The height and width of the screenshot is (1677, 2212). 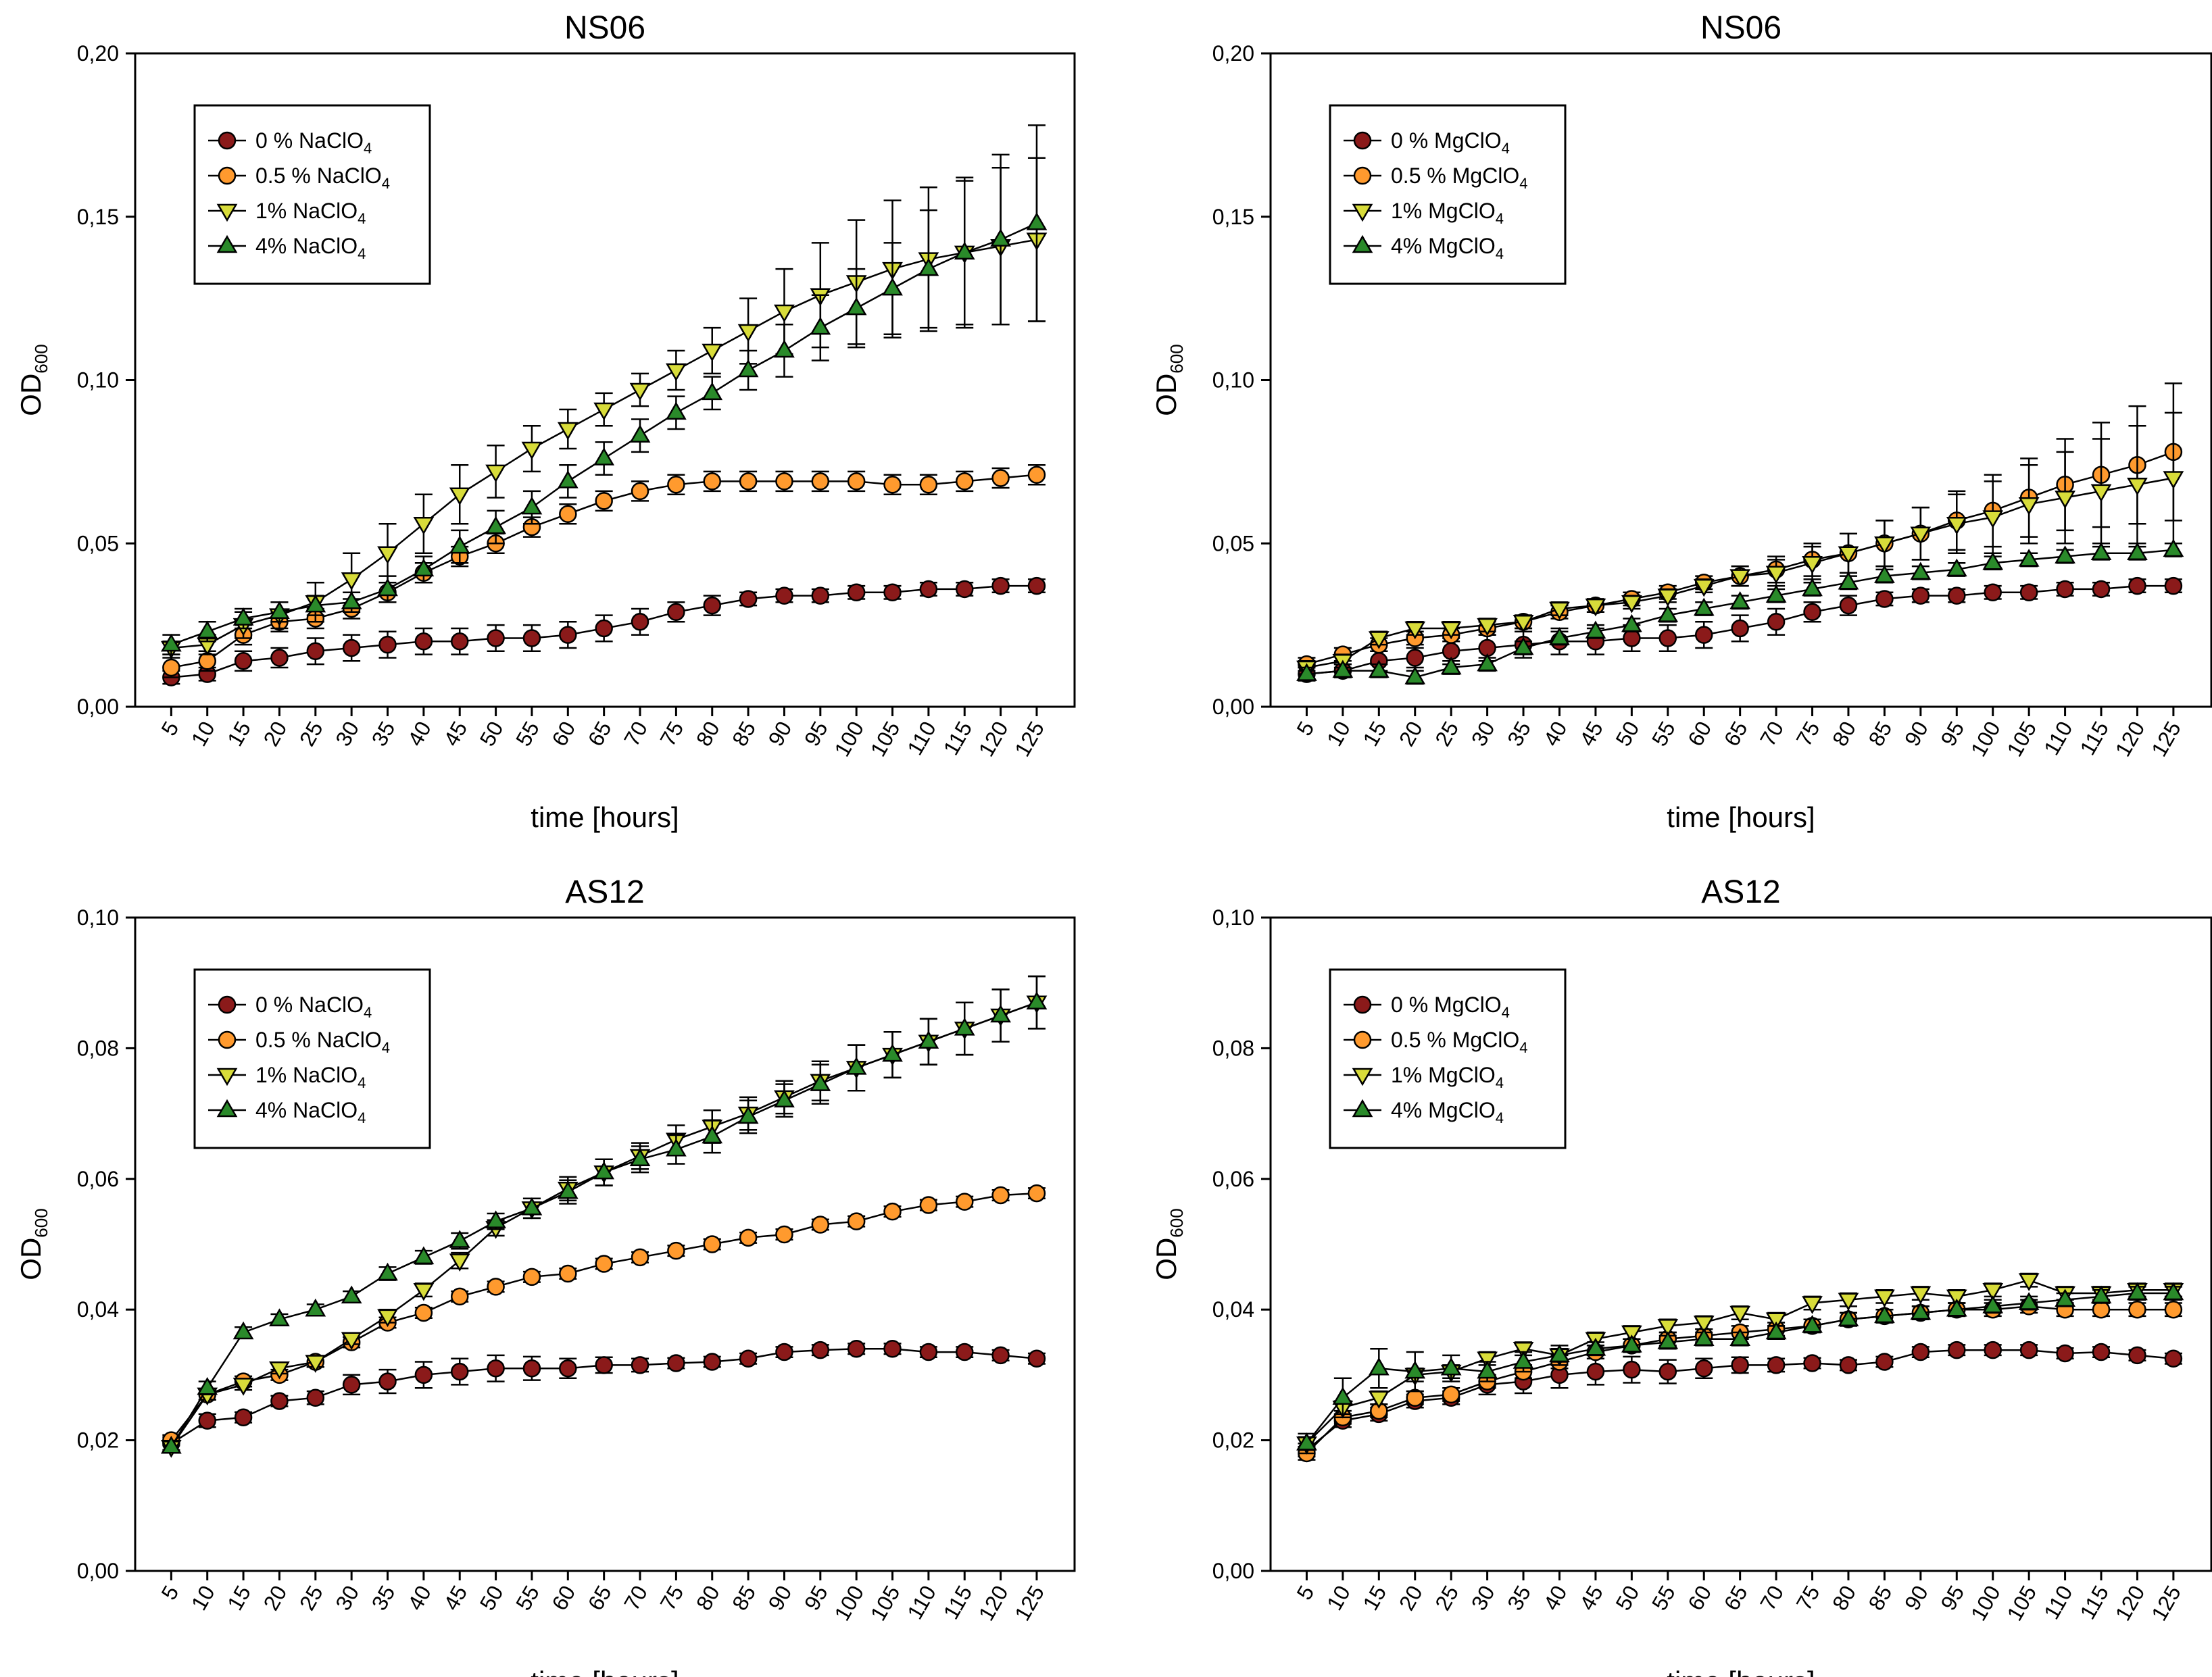 What do you see at coordinates (306, 246) in the screenshot?
I see `legend-label-text: 4% NaClO` at bounding box center [306, 246].